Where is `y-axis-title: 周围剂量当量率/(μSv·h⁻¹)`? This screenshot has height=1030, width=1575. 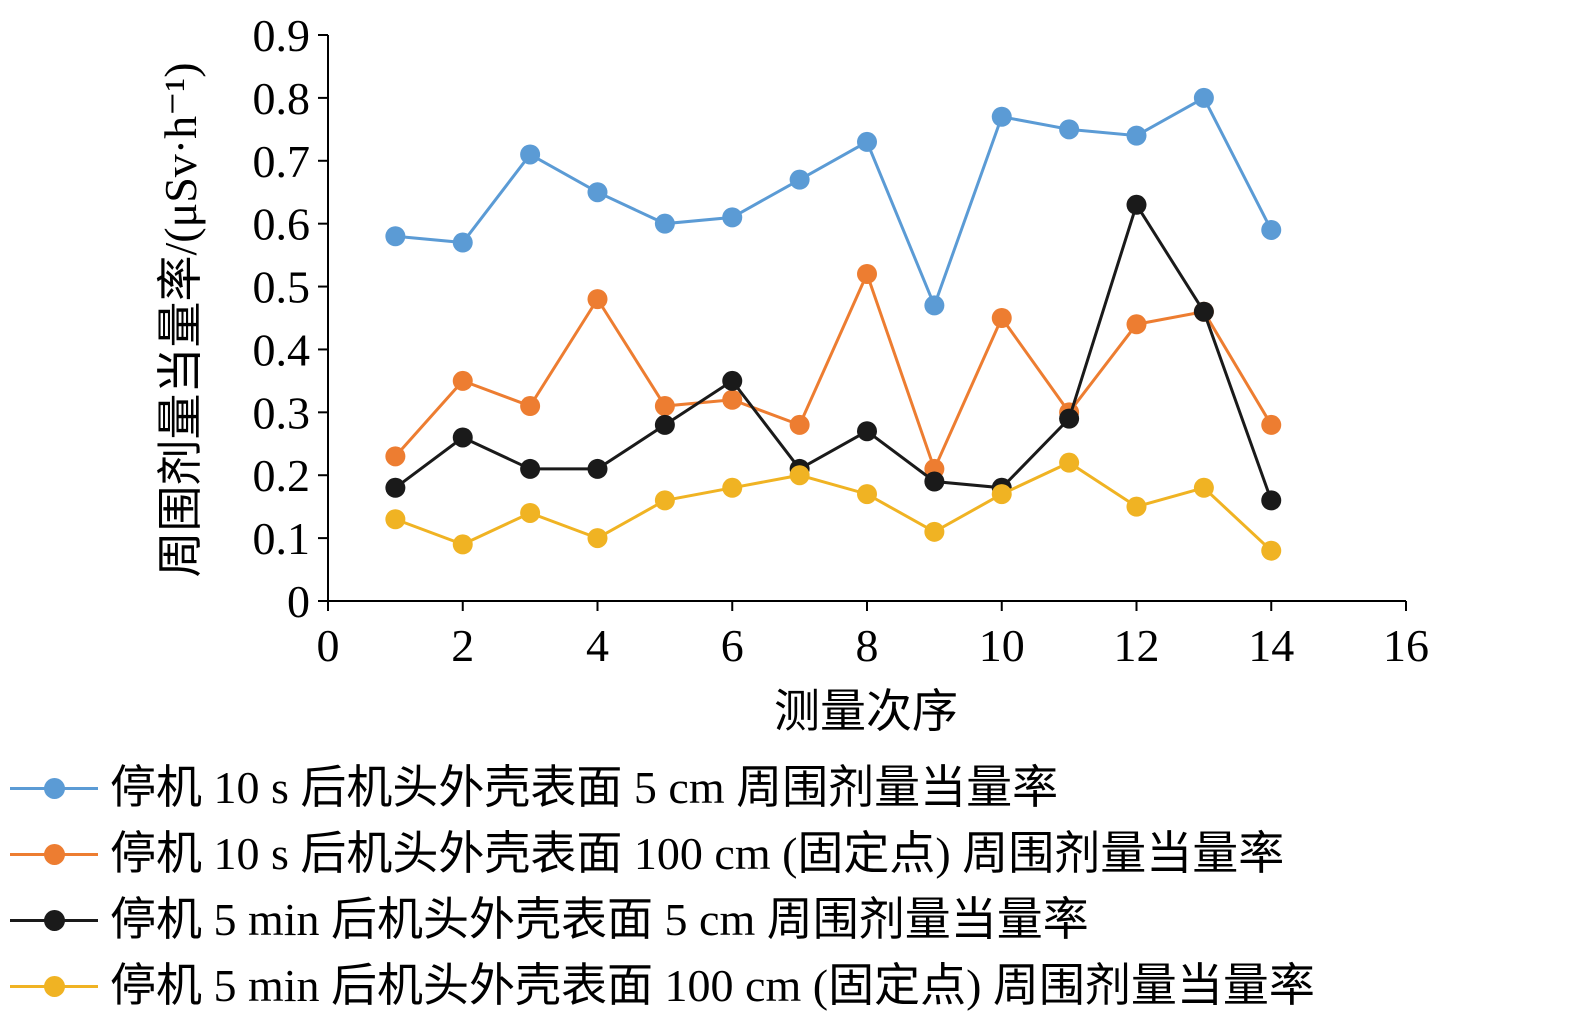 y-axis-title: 周围剂量当量率/(μSv·h⁻¹) is located at coordinates (180, 319).